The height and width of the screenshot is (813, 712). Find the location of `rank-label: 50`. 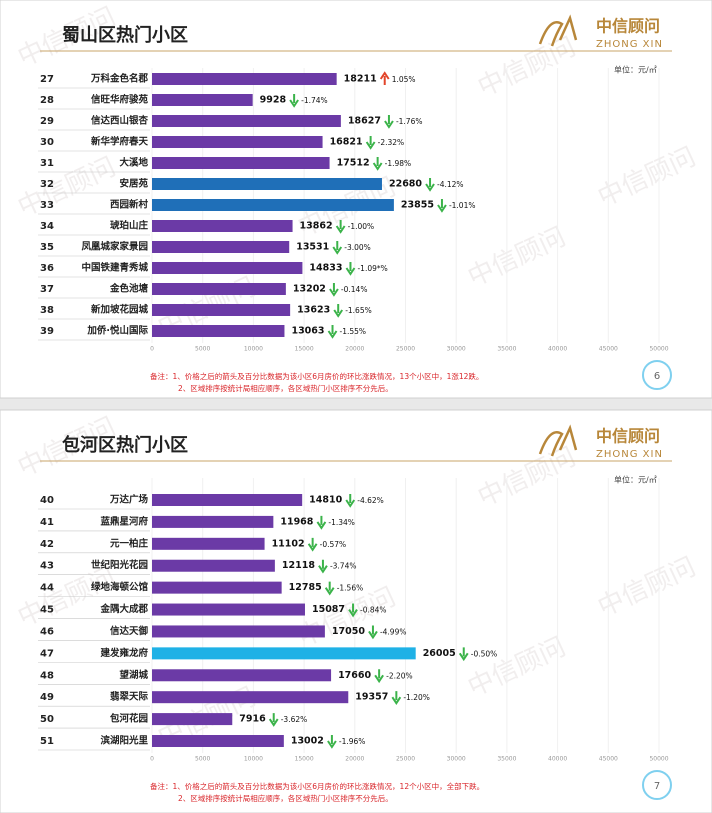

rank-label: 50 is located at coordinates (47, 719).